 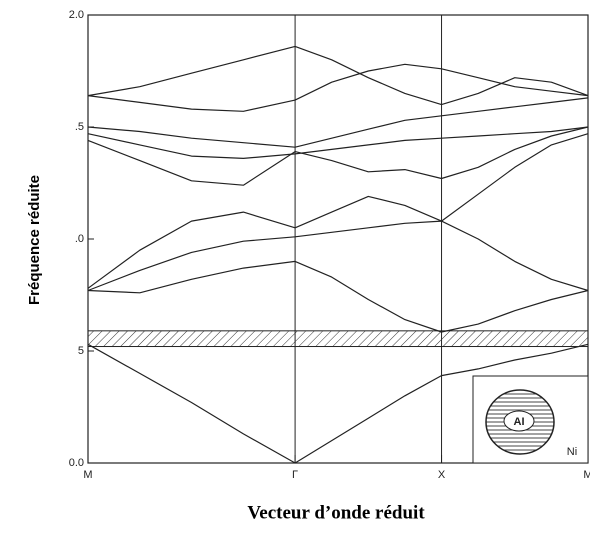 What do you see at coordinates (34, 240) in the screenshot?
I see `y-axis-label: Fréquence réduite` at bounding box center [34, 240].